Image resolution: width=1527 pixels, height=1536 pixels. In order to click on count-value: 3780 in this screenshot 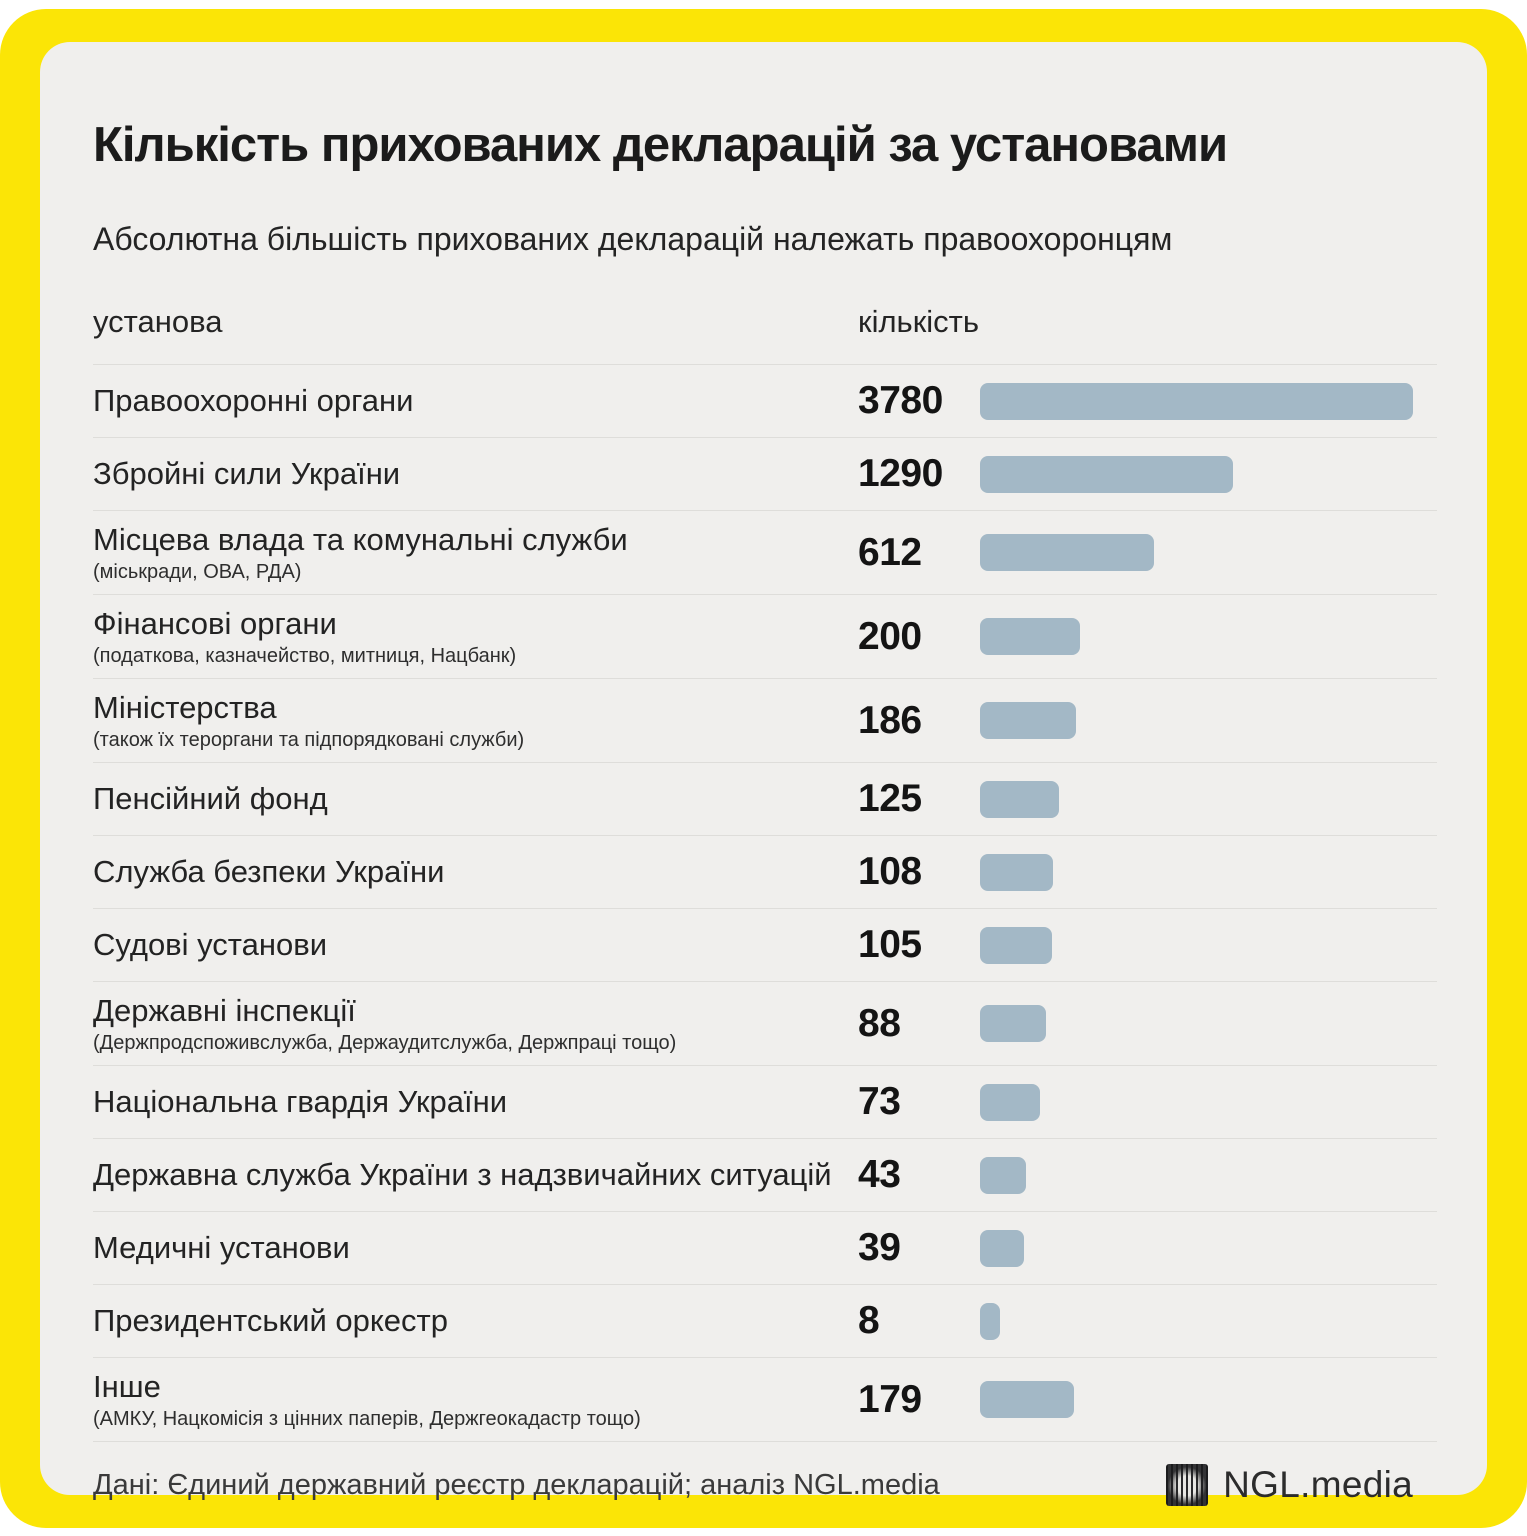, I will do `click(900, 401)`.